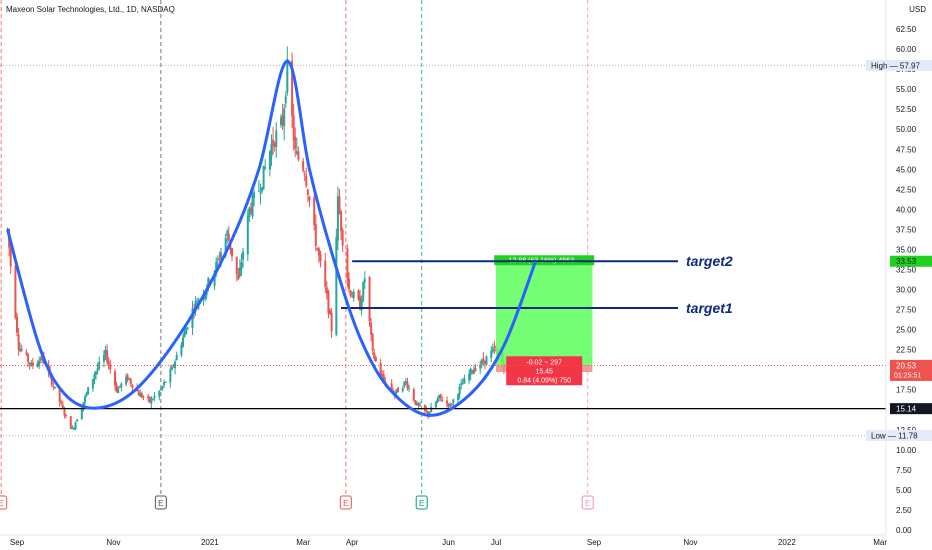  What do you see at coordinates (895, 65) in the screenshot?
I see `high-chip-text: High — 57.97` at bounding box center [895, 65].